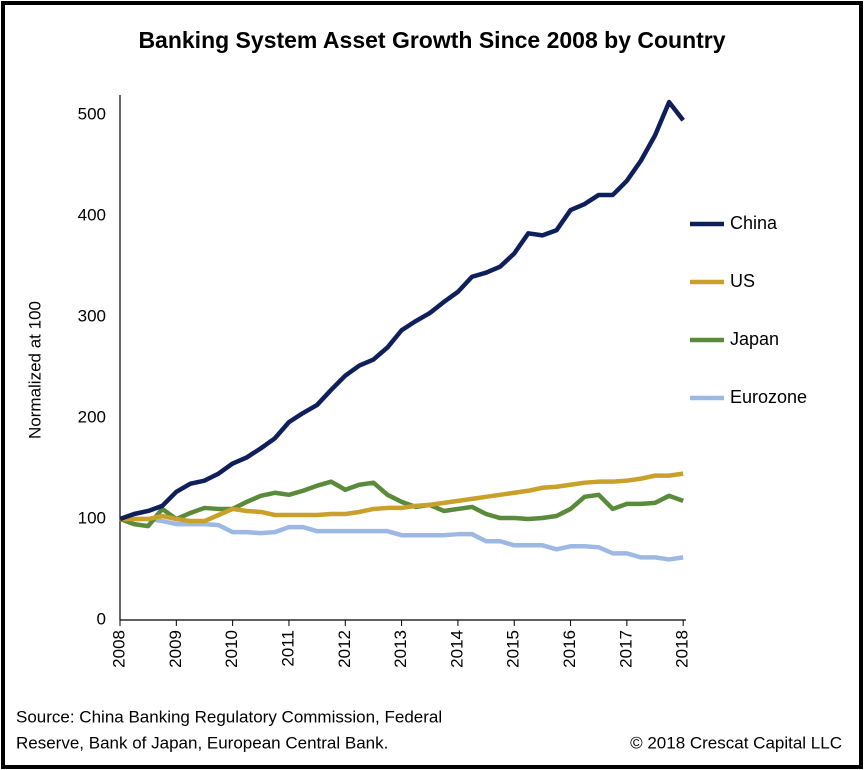  What do you see at coordinates (569, 649) in the screenshot?
I see `x-tick-label: 2016` at bounding box center [569, 649].